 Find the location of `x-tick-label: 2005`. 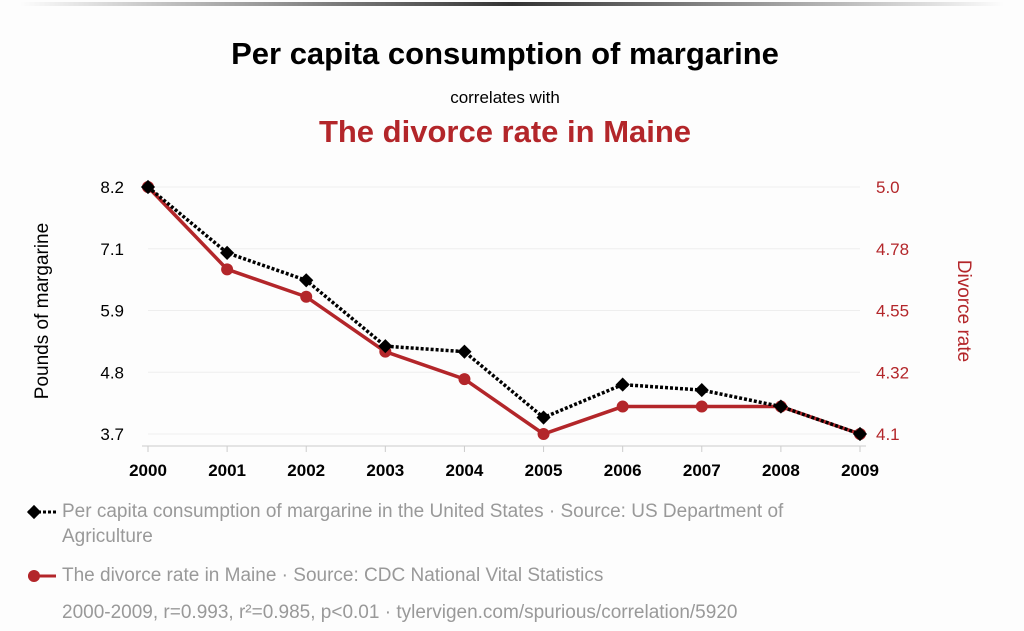

x-tick-label: 2005 is located at coordinates (544, 470).